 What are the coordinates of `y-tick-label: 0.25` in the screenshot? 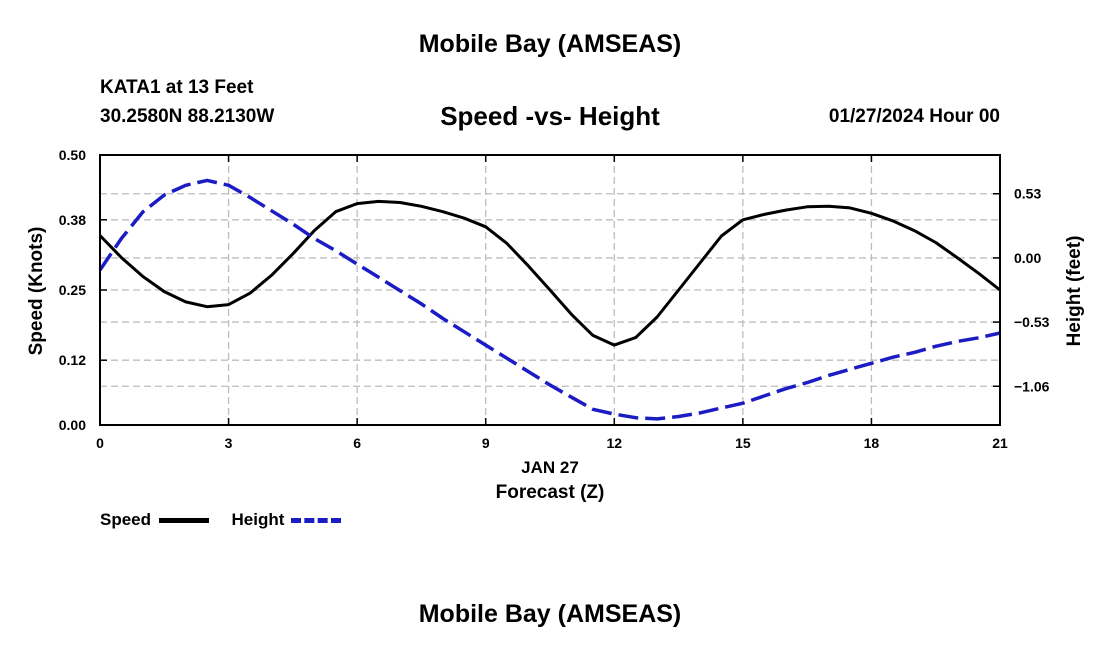 It's located at (72, 290).